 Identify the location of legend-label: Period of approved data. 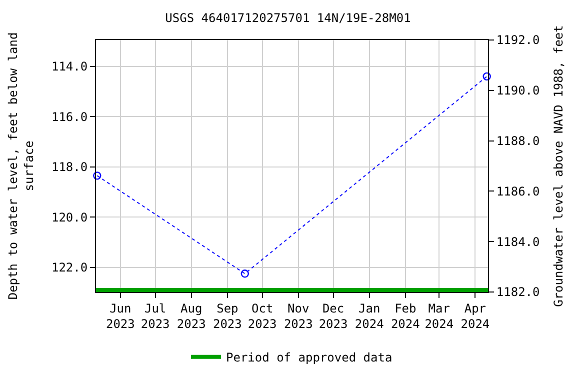
(309, 357).